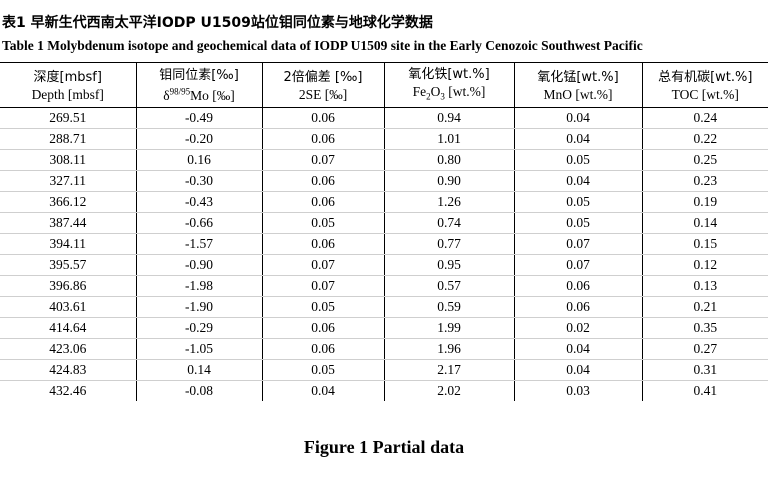 This screenshot has width=768, height=480. What do you see at coordinates (198, 390) in the screenshot?
I see `cell-mo-isotope: -0.08` at bounding box center [198, 390].